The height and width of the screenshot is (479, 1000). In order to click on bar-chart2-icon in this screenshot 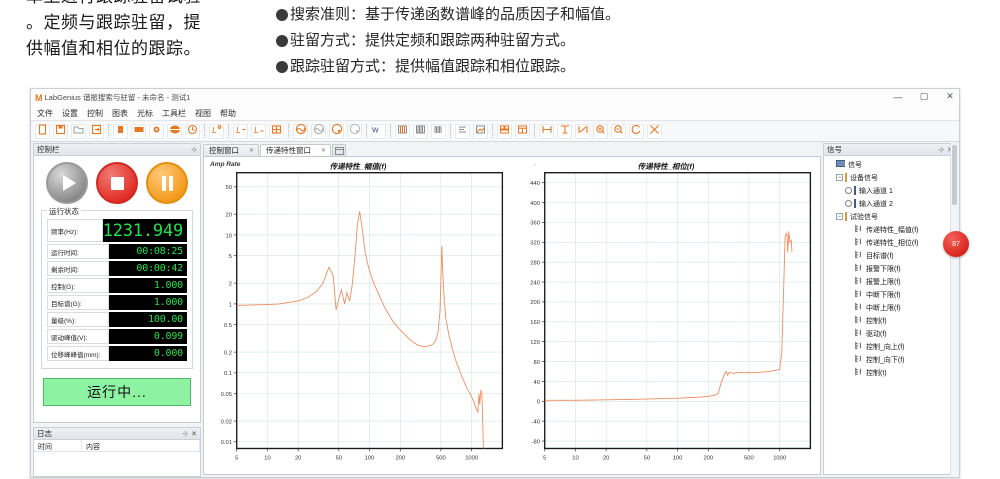, I will do `click(420, 131)`.